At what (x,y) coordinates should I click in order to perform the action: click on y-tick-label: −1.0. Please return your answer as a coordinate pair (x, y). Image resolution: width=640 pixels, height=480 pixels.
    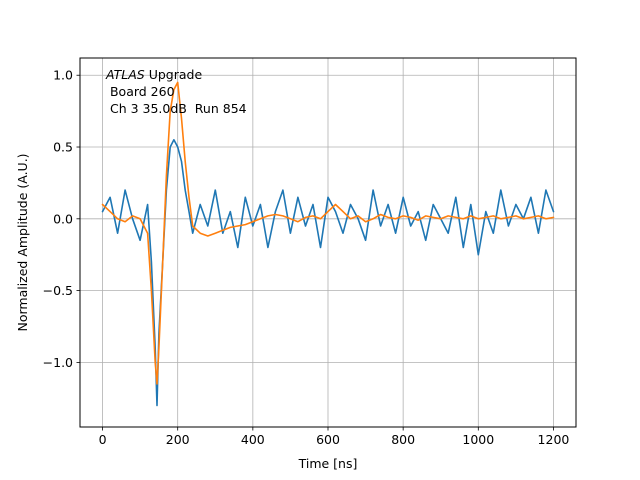
    Looking at the image, I should click on (58, 362).